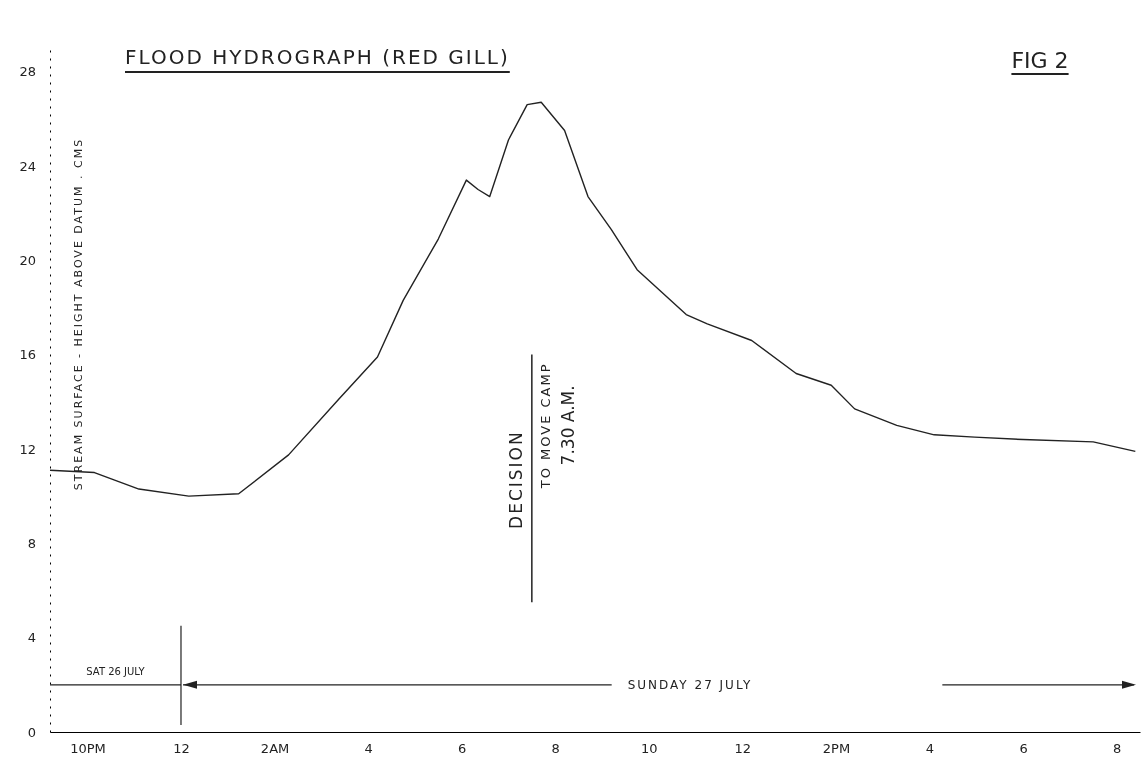 The height and width of the screenshot is (765, 1144). Describe the element at coordinates (31, 638) in the screenshot. I see `y-tick-label: 4` at that location.